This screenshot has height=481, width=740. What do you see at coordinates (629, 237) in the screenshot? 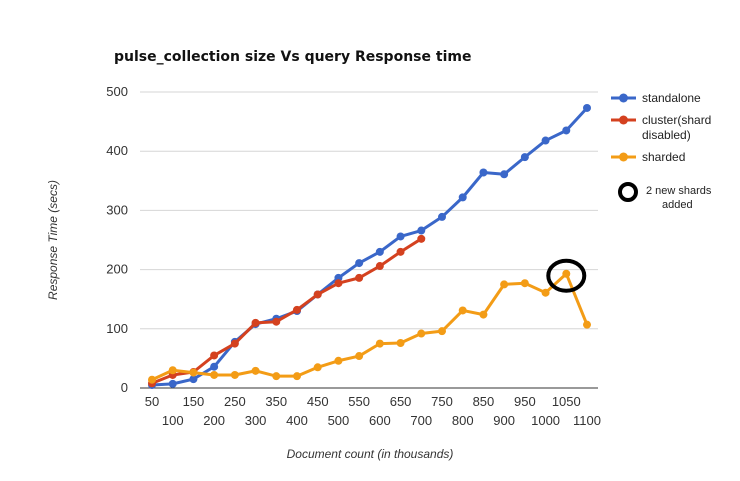
I see `annotation: 2 new shards added` at bounding box center [629, 237].